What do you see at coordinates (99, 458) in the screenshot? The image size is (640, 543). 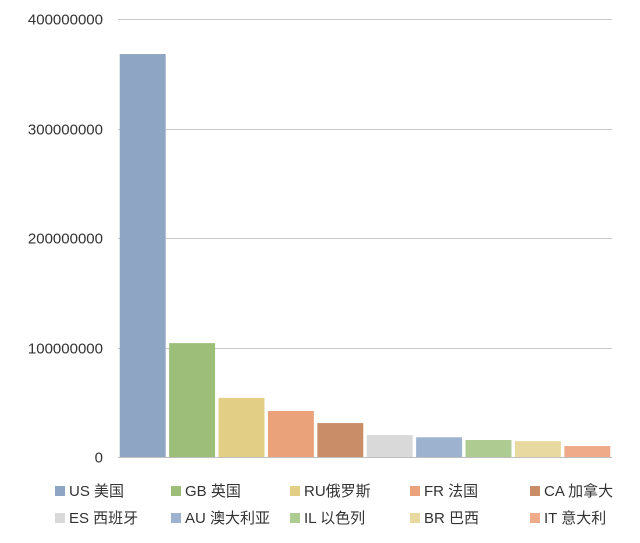 I see `y-tick-label: 0` at bounding box center [99, 458].